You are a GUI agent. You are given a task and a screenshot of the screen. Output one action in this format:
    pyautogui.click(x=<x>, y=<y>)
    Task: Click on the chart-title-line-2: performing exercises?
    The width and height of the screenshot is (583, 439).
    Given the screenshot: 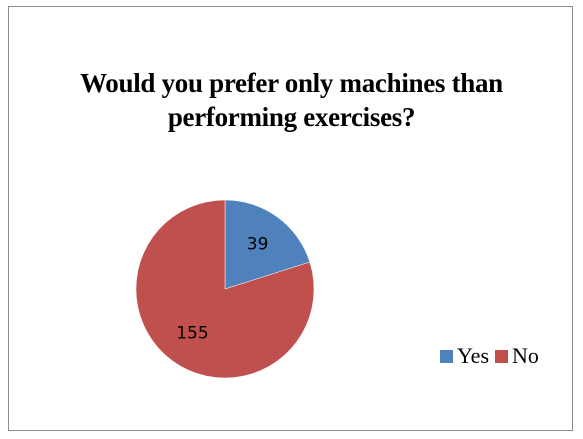 What is the action you would take?
    pyautogui.click(x=291, y=117)
    